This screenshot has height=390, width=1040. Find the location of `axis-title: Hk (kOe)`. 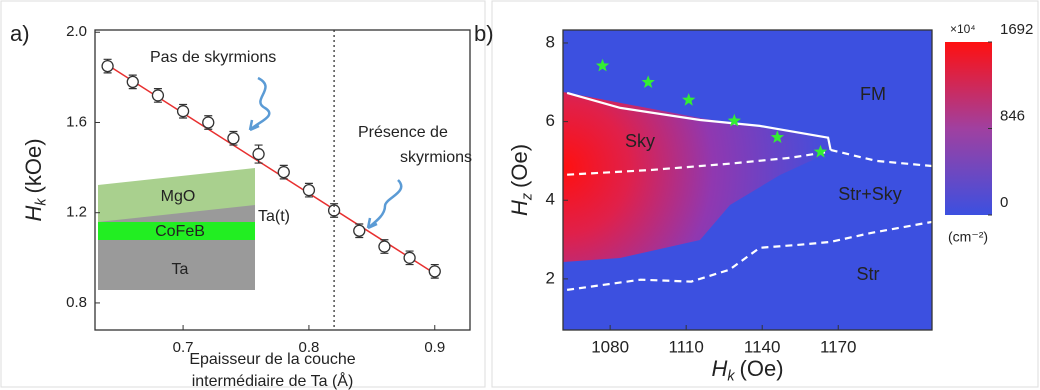

axis-title: Hk (kOe) is located at coordinates (35, 179).